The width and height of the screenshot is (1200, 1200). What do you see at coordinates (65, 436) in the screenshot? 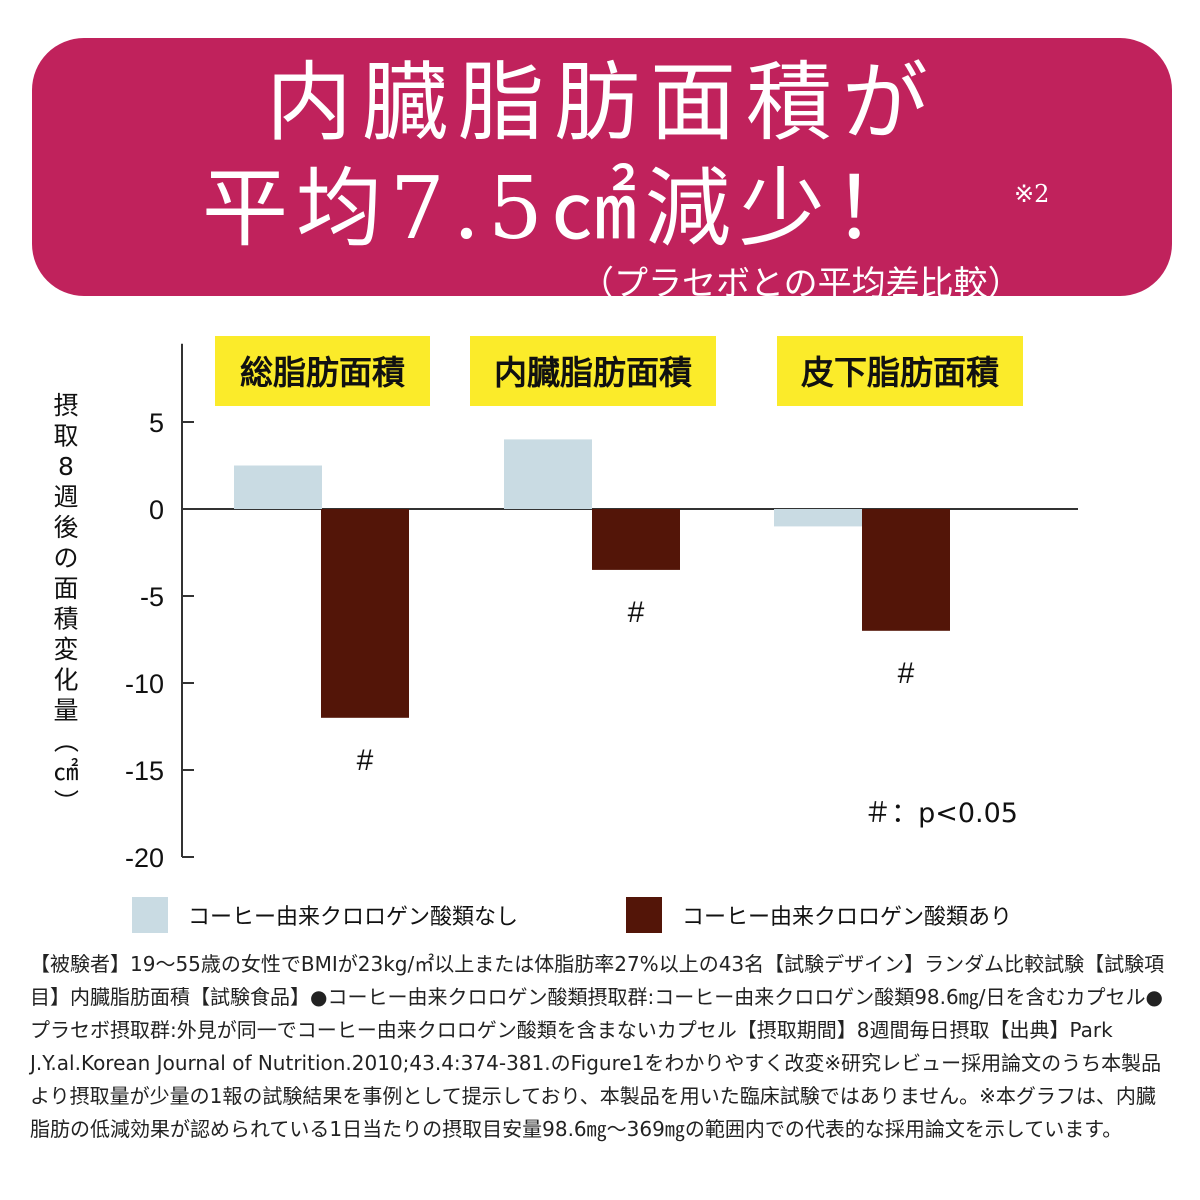
I see `y-axis-label-char: 取` at bounding box center [65, 436].